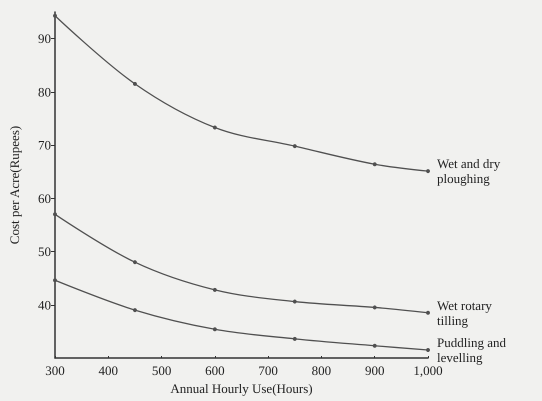 The image size is (542, 401). Describe the element at coordinates (215, 370) in the screenshot. I see `x-tick-label: 600` at that location.